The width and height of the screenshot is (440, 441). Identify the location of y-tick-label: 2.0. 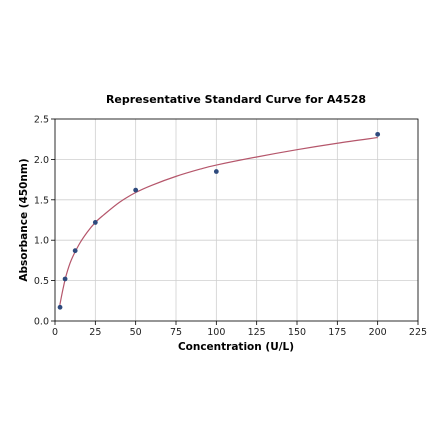
(41, 160).